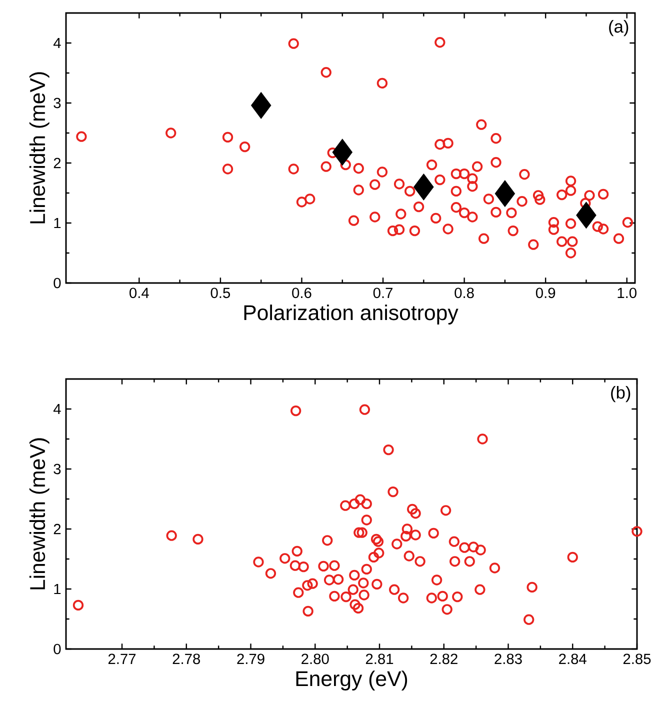  Describe the element at coordinates (637, 659) in the screenshot. I see `x-tick-label: 2.85` at that location.